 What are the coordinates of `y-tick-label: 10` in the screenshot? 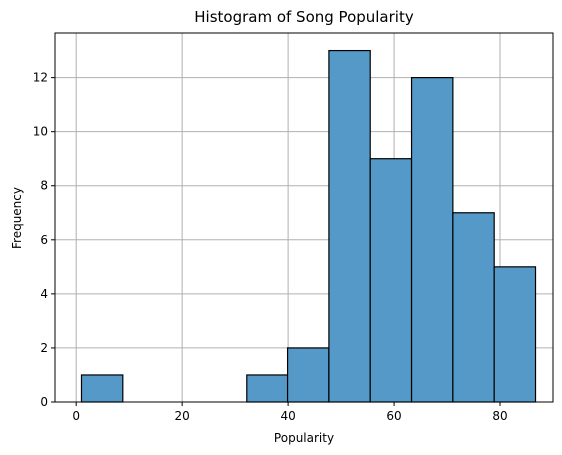 It's located at (40, 132).